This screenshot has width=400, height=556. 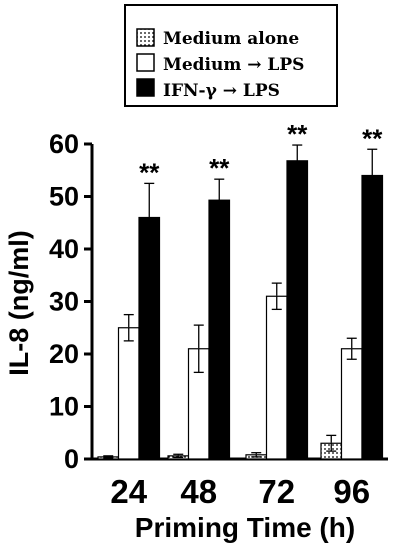 What do you see at coordinates (71, 459) in the screenshot?
I see `y-tick-label: 0` at bounding box center [71, 459].